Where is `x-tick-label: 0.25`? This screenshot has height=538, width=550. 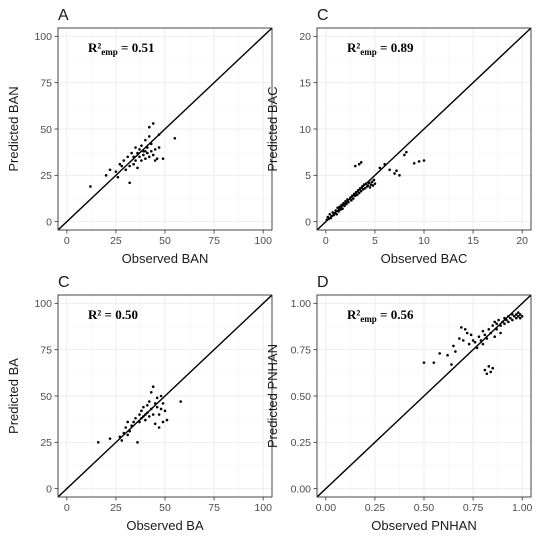
x-tick-label: 0.25 is located at coordinates (375, 508).